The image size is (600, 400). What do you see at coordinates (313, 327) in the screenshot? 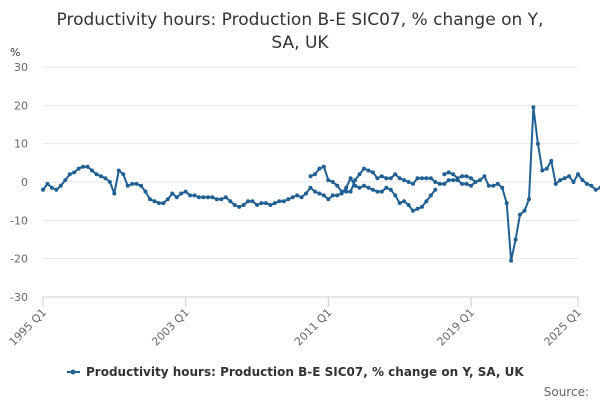
I see `x-tick-label: 2011 Q1` at bounding box center [313, 327].